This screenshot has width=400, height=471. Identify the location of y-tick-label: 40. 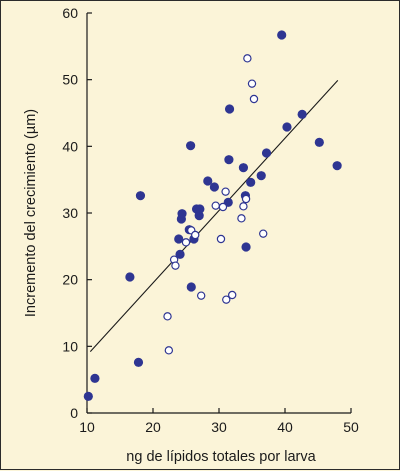
(70, 146).